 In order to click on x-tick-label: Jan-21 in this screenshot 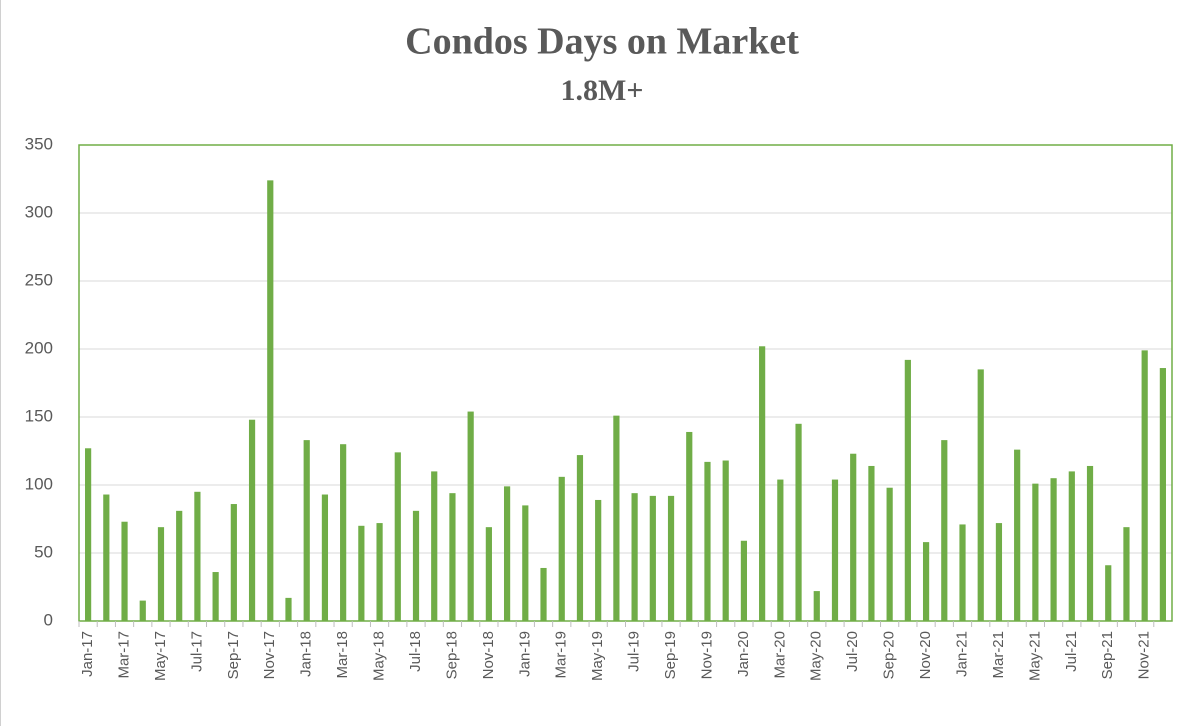, I will do `click(961, 654)`.